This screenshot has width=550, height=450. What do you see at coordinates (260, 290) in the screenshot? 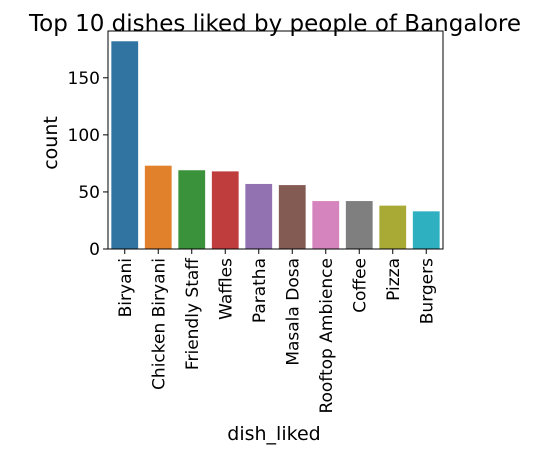
I see `x-tick-label: Paratha` at bounding box center [260, 290].